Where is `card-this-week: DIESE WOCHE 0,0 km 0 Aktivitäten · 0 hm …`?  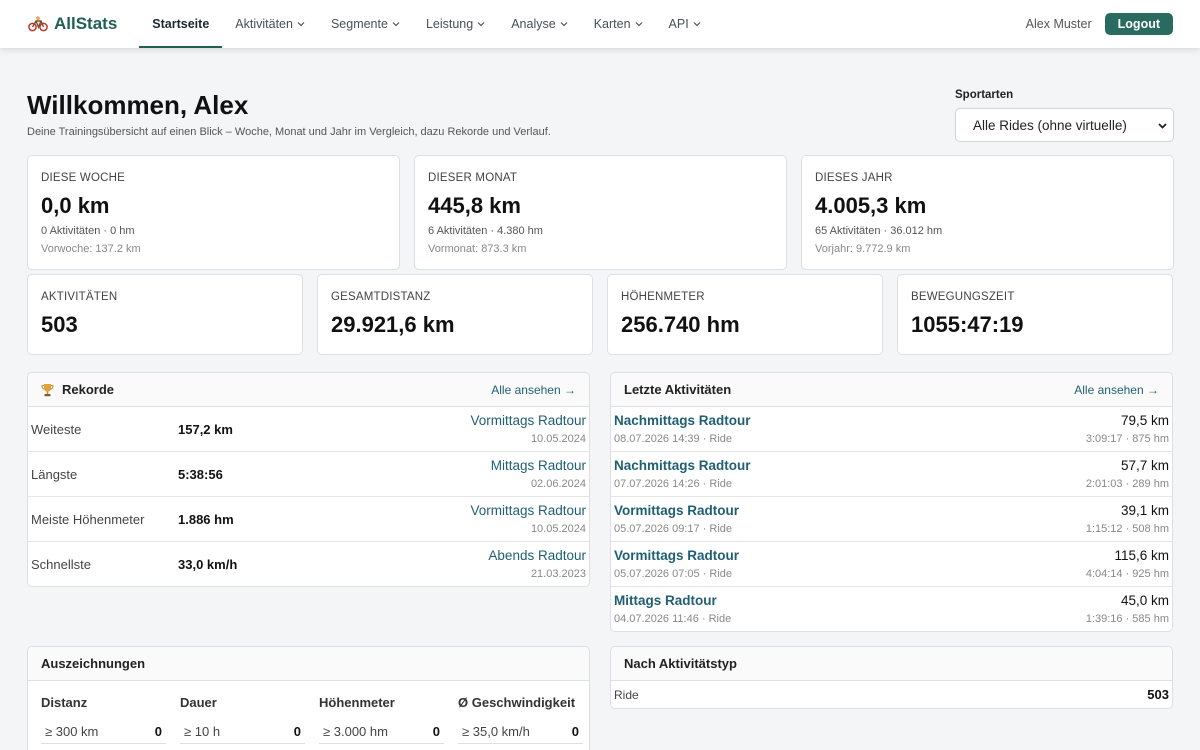
card-this-week: DIESE WOCHE 0,0 km 0 Aktivitäten · 0 hm … is located at coordinates (213, 212).